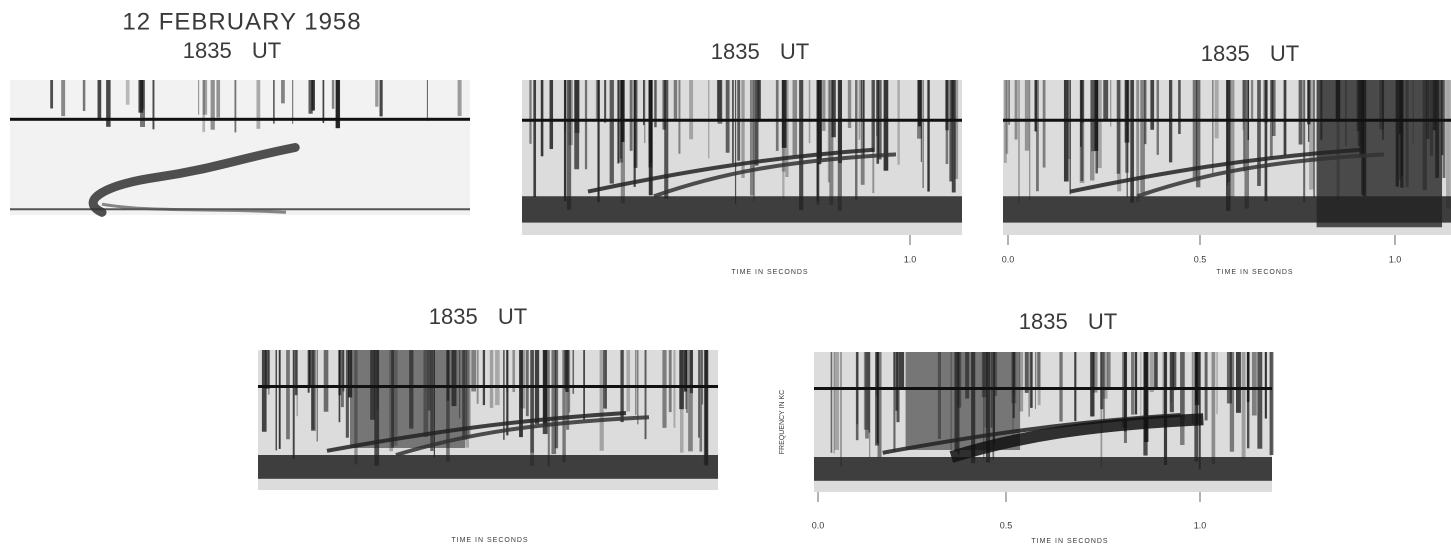 The width and height of the screenshot is (1451, 554). Describe the element at coordinates (240, 147) in the screenshot. I see `spectrogram-background` at that location.